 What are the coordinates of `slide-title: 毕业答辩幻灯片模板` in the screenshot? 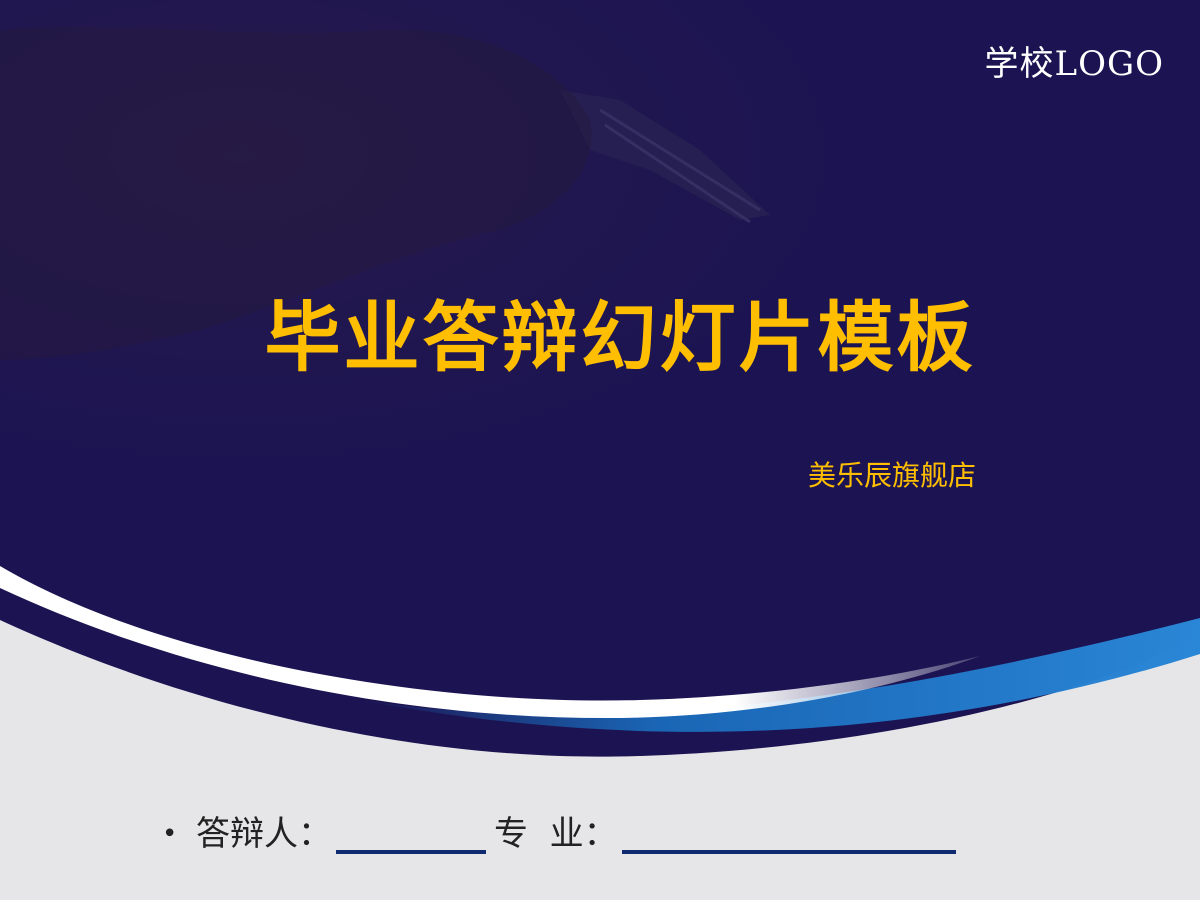 It's located at (620, 337).